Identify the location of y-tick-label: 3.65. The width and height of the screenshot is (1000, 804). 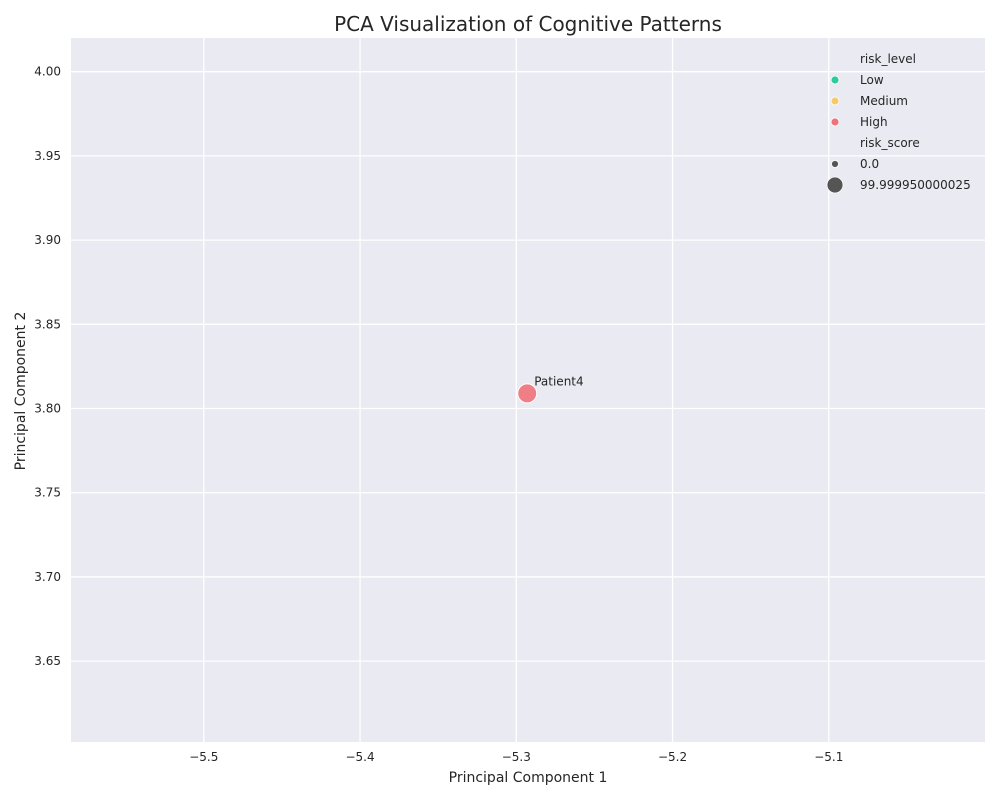
(47, 661).